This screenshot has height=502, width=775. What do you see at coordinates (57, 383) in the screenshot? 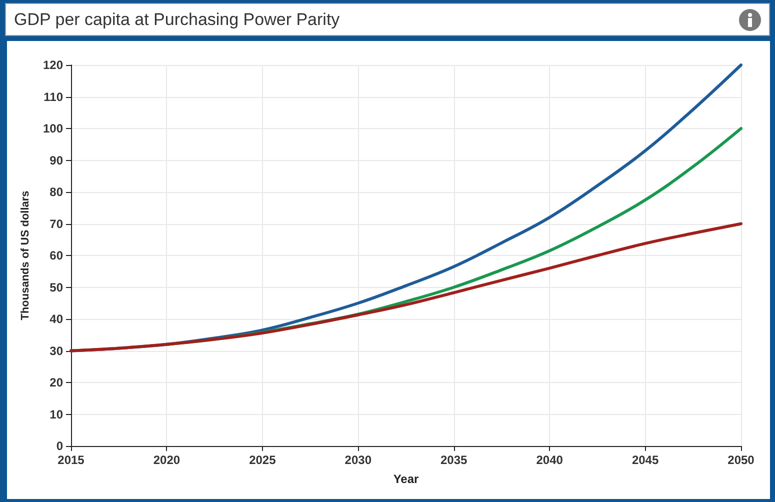
I see `y-tick-label: 20` at bounding box center [57, 383].